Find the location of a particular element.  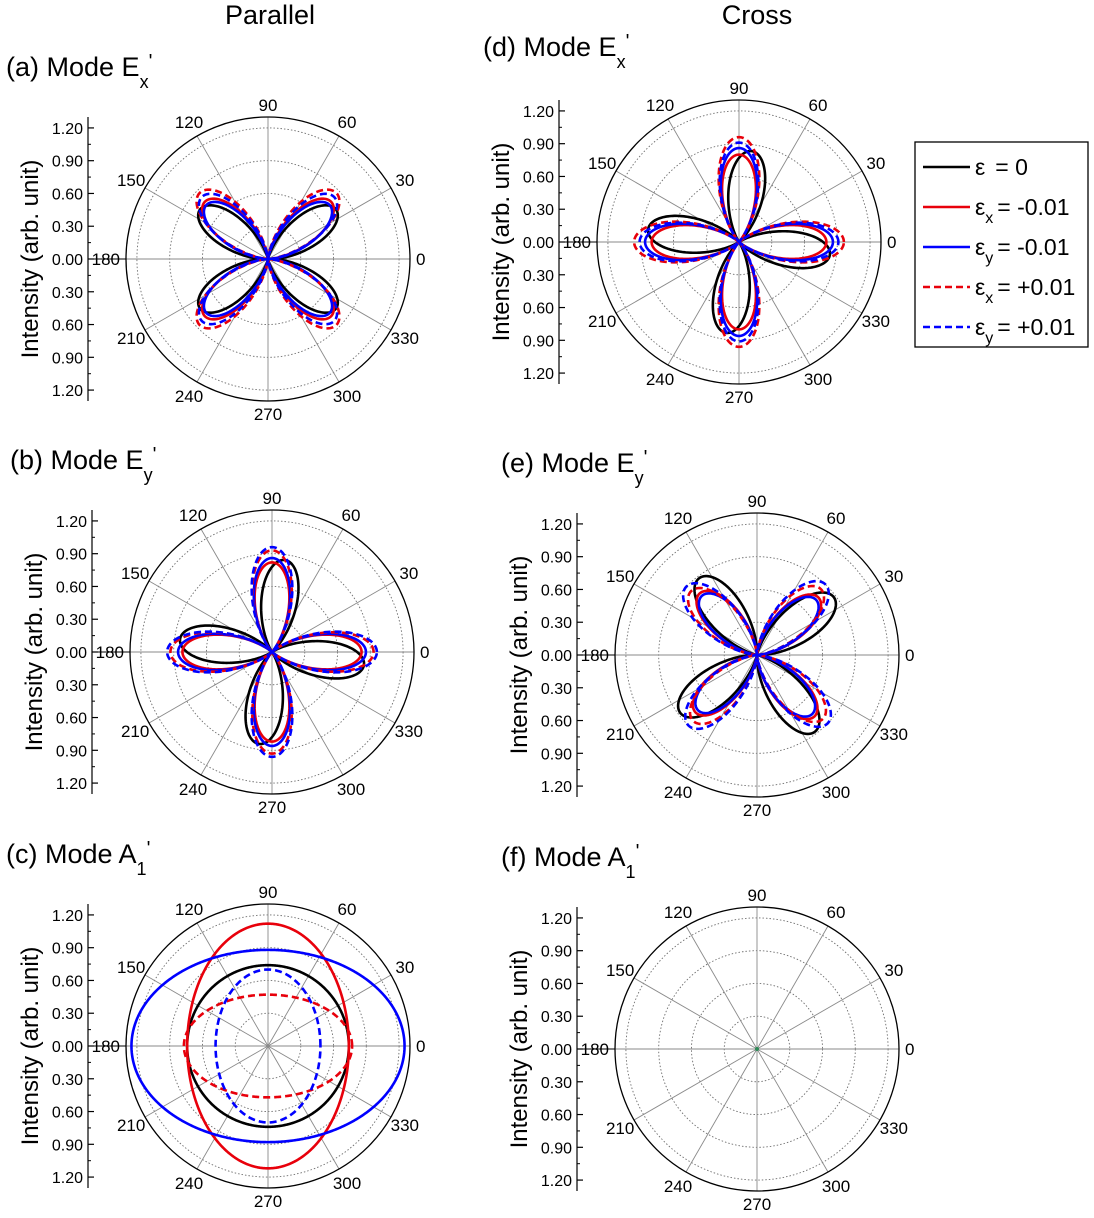

column-title-parallel: Parallel is located at coordinates (270, 15).